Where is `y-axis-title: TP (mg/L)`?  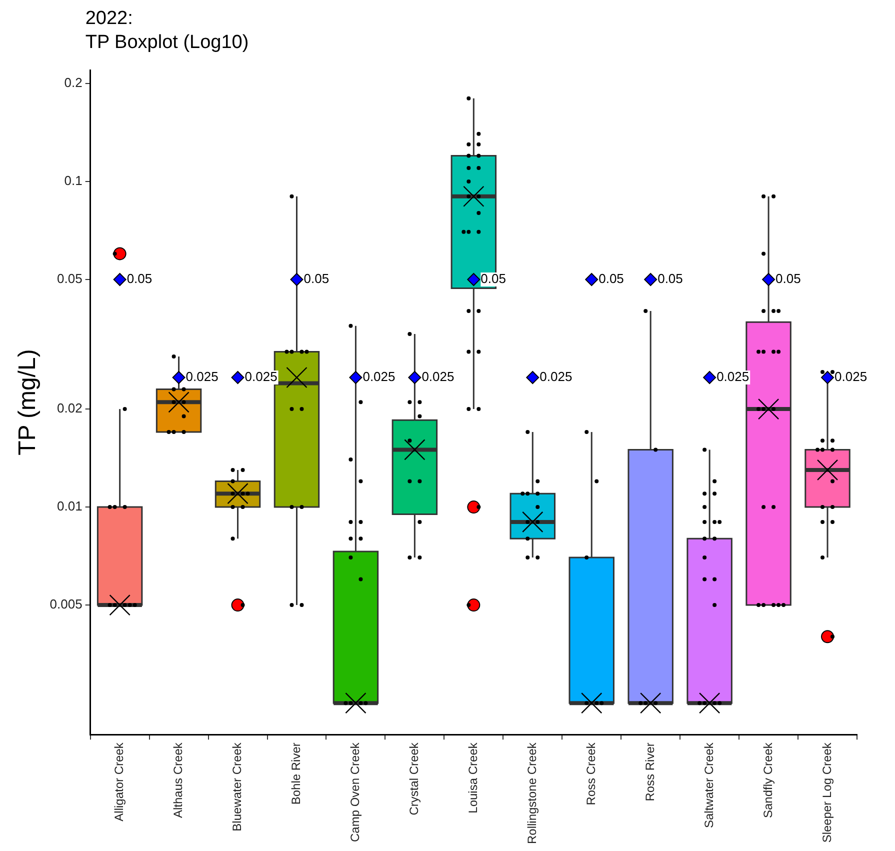
y-axis-title: TP (mg/L) is located at coordinates (28, 402).